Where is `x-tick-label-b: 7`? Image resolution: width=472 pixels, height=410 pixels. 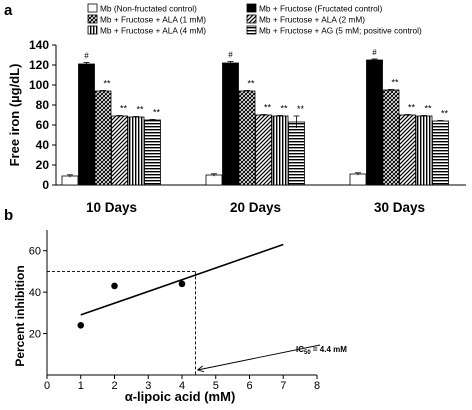
x-tick-label-b: 7 is located at coordinates (283, 386).